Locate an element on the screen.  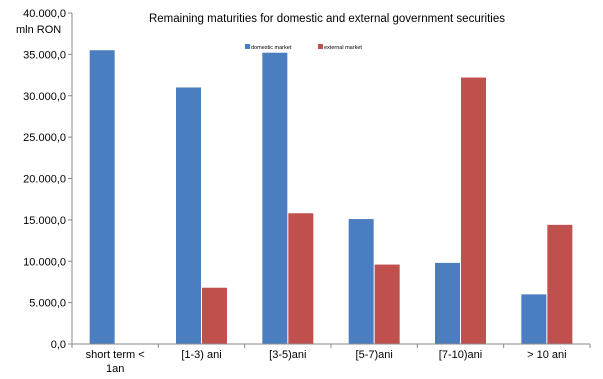
y-tick-label: 15.000,0 is located at coordinates (44, 221).